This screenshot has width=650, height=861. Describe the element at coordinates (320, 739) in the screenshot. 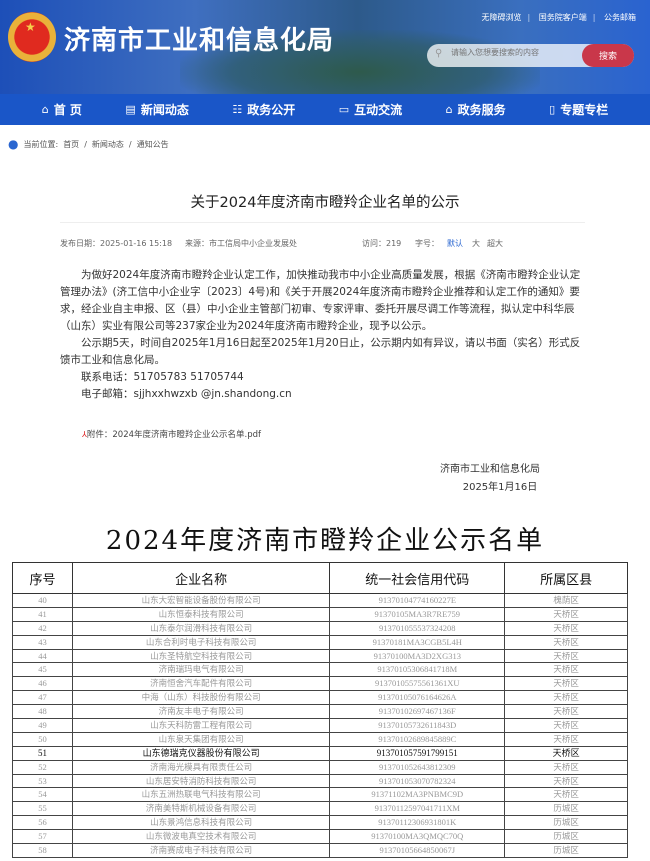

I see `table-row: 50 山东泉天集团有限公司 91370102689845889C 天桥区` at that location.